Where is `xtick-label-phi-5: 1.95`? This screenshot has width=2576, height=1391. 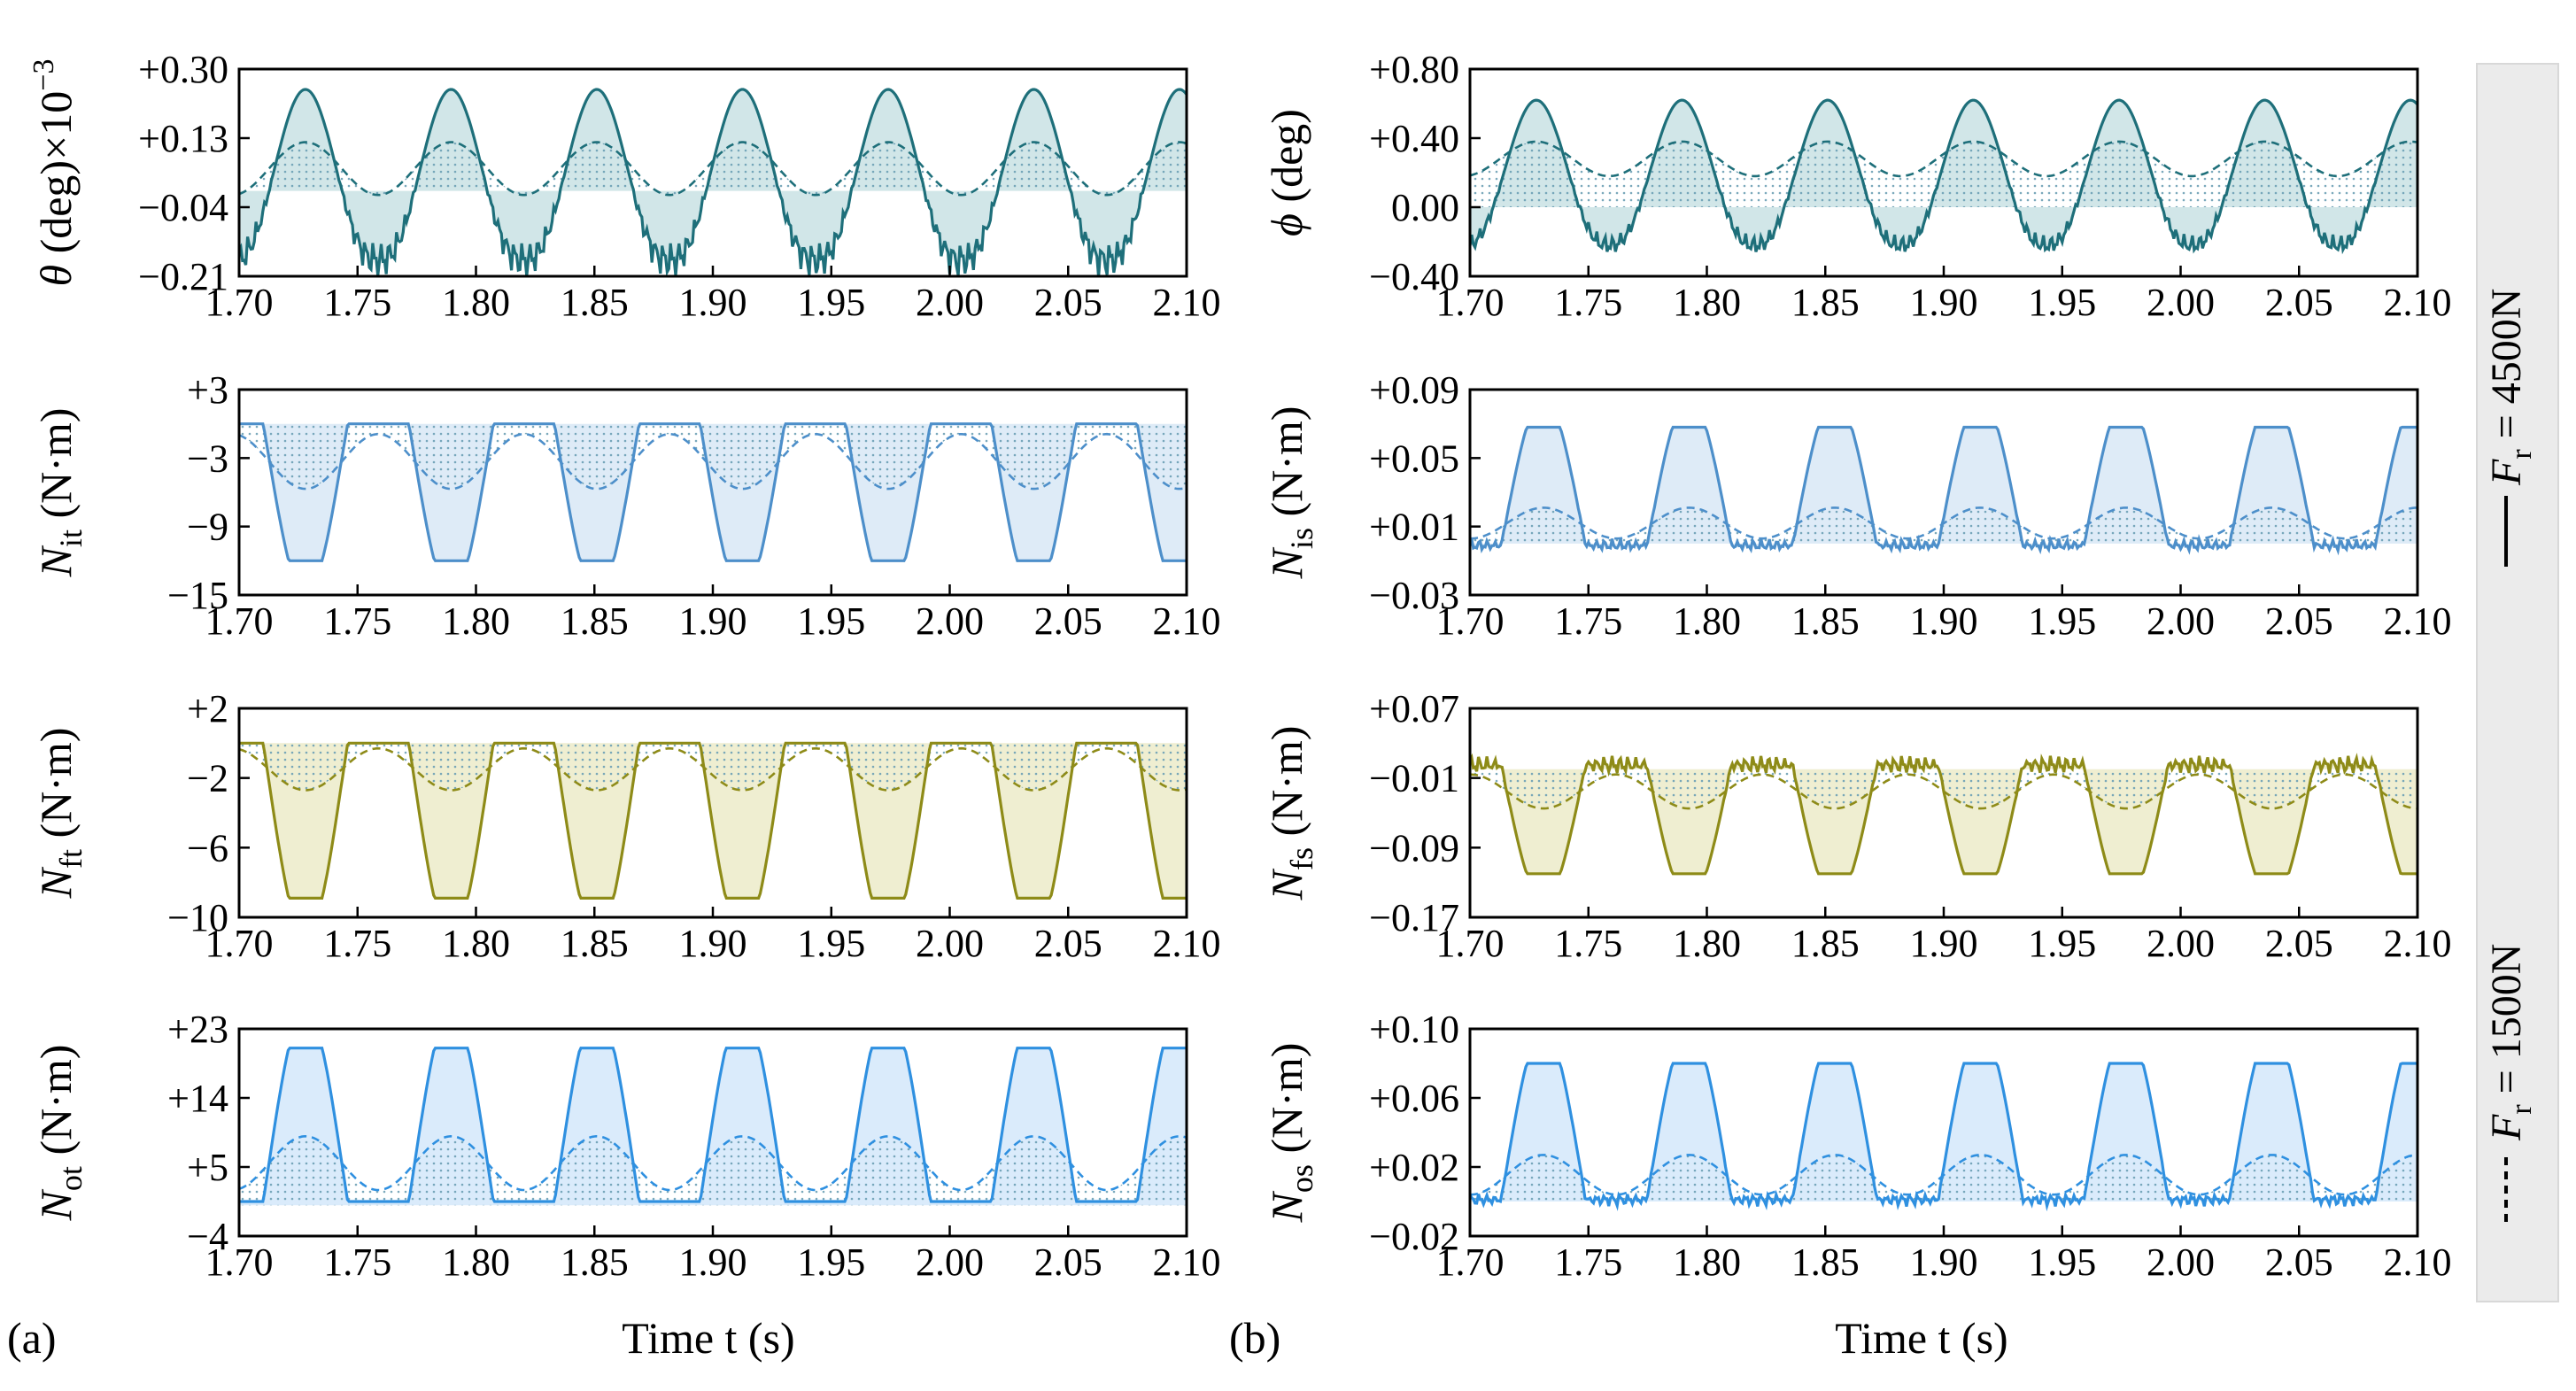 xtick-label-phi-5: 1.95 is located at coordinates (2062, 302).